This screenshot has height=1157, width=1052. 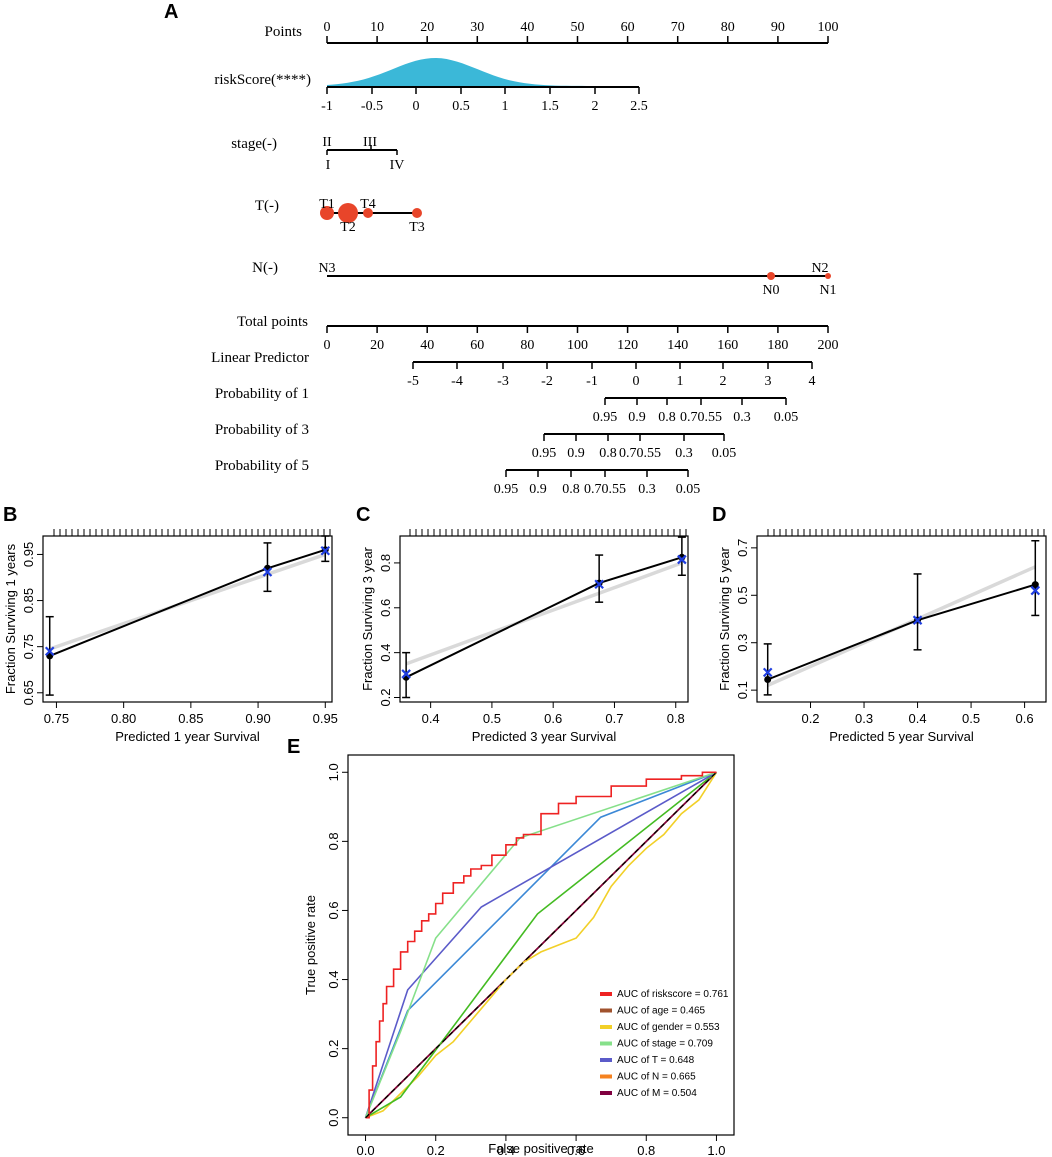 I want to click on x-tick-label: 0.90, so click(x=257, y=718).